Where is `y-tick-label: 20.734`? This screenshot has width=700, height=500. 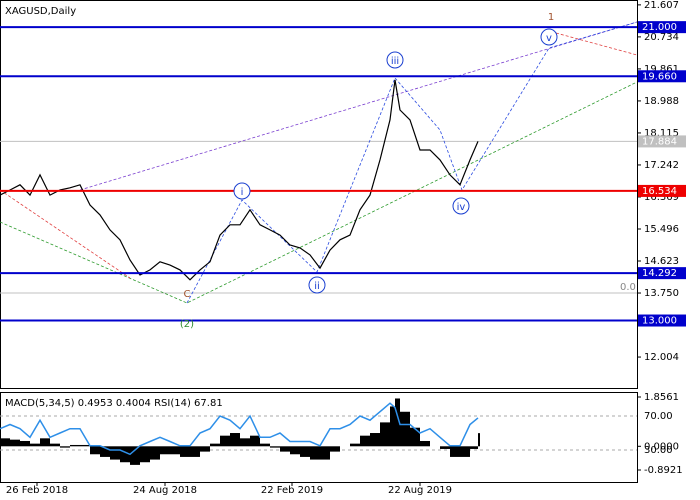
y-tick-label: 20.734 is located at coordinates (661, 37).